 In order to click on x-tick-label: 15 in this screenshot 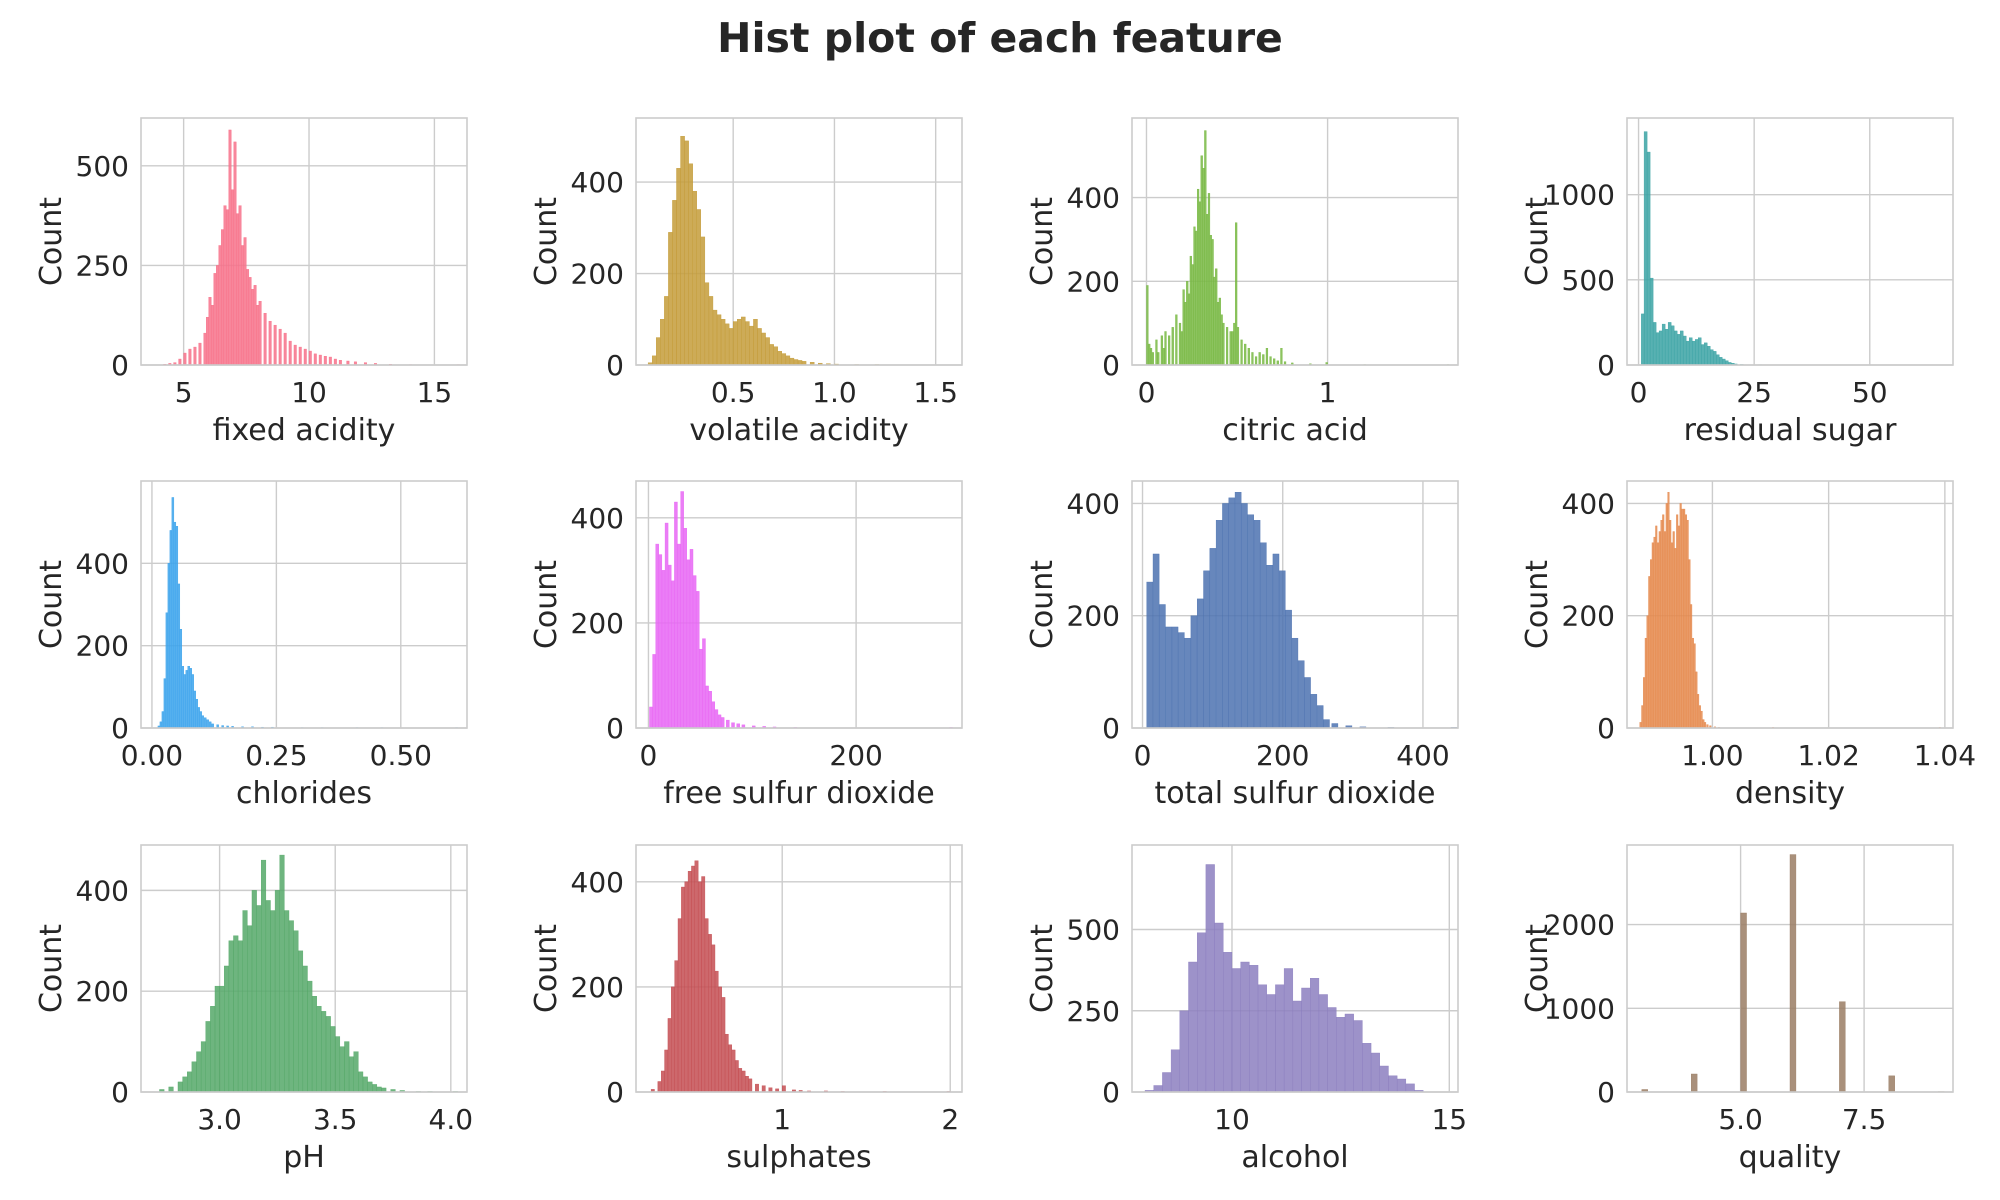, I will do `click(435, 392)`.